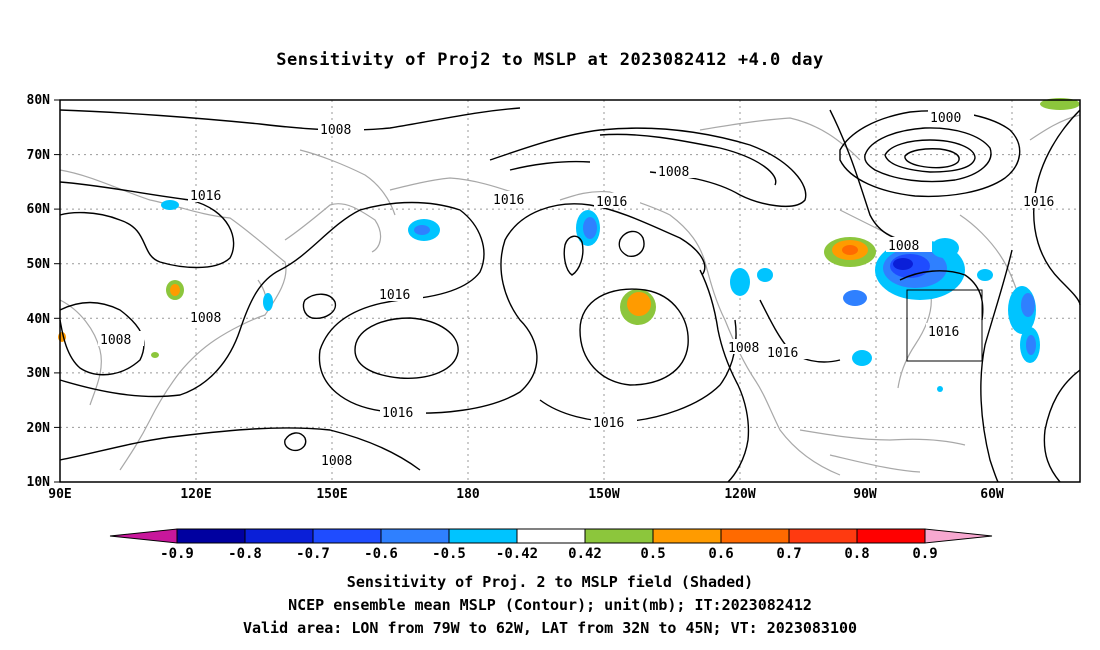 This screenshot has width=1100, height=650. Describe the element at coordinates (381, 554) in the screenshot. I see `colorbar-label: -0.6` at that location.